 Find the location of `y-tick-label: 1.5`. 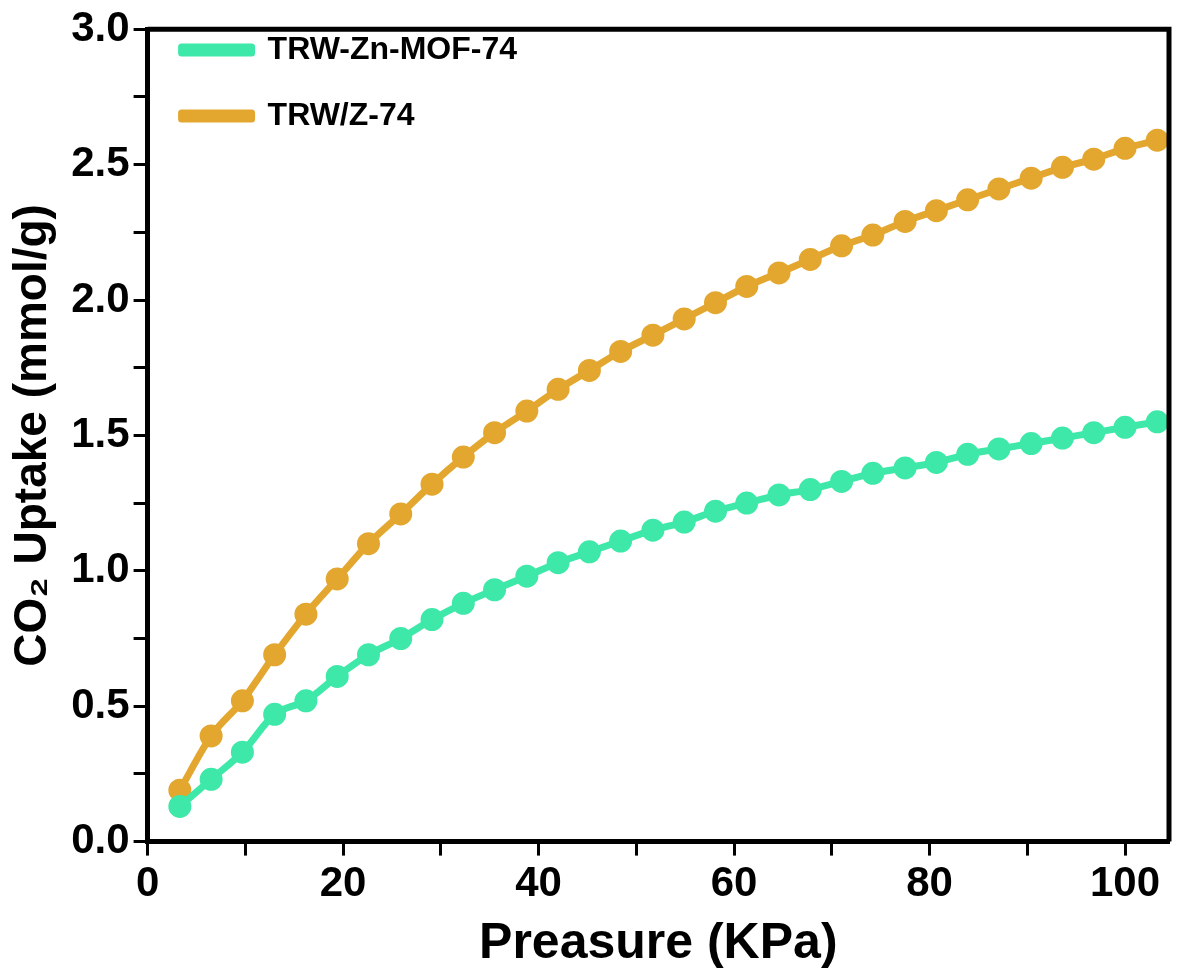

y-tick-label: 1.5 is located at coordinates (100, 432).